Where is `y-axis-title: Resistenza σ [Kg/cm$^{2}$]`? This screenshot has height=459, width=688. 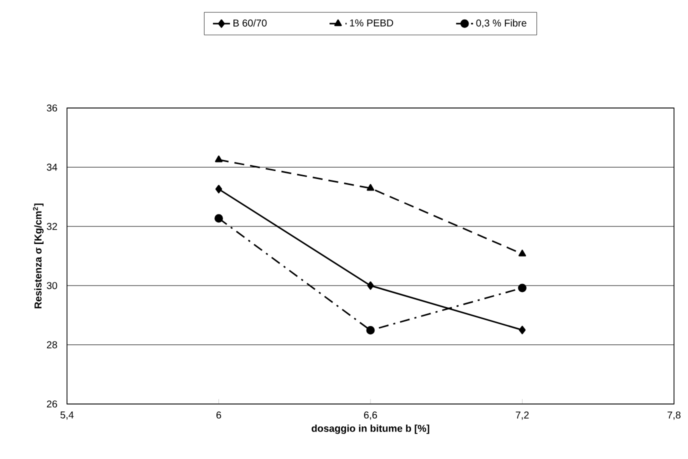
y-axis-title: Resistenza σ [Kg/cm$^{2}$] is located at coordinates (38, 256).